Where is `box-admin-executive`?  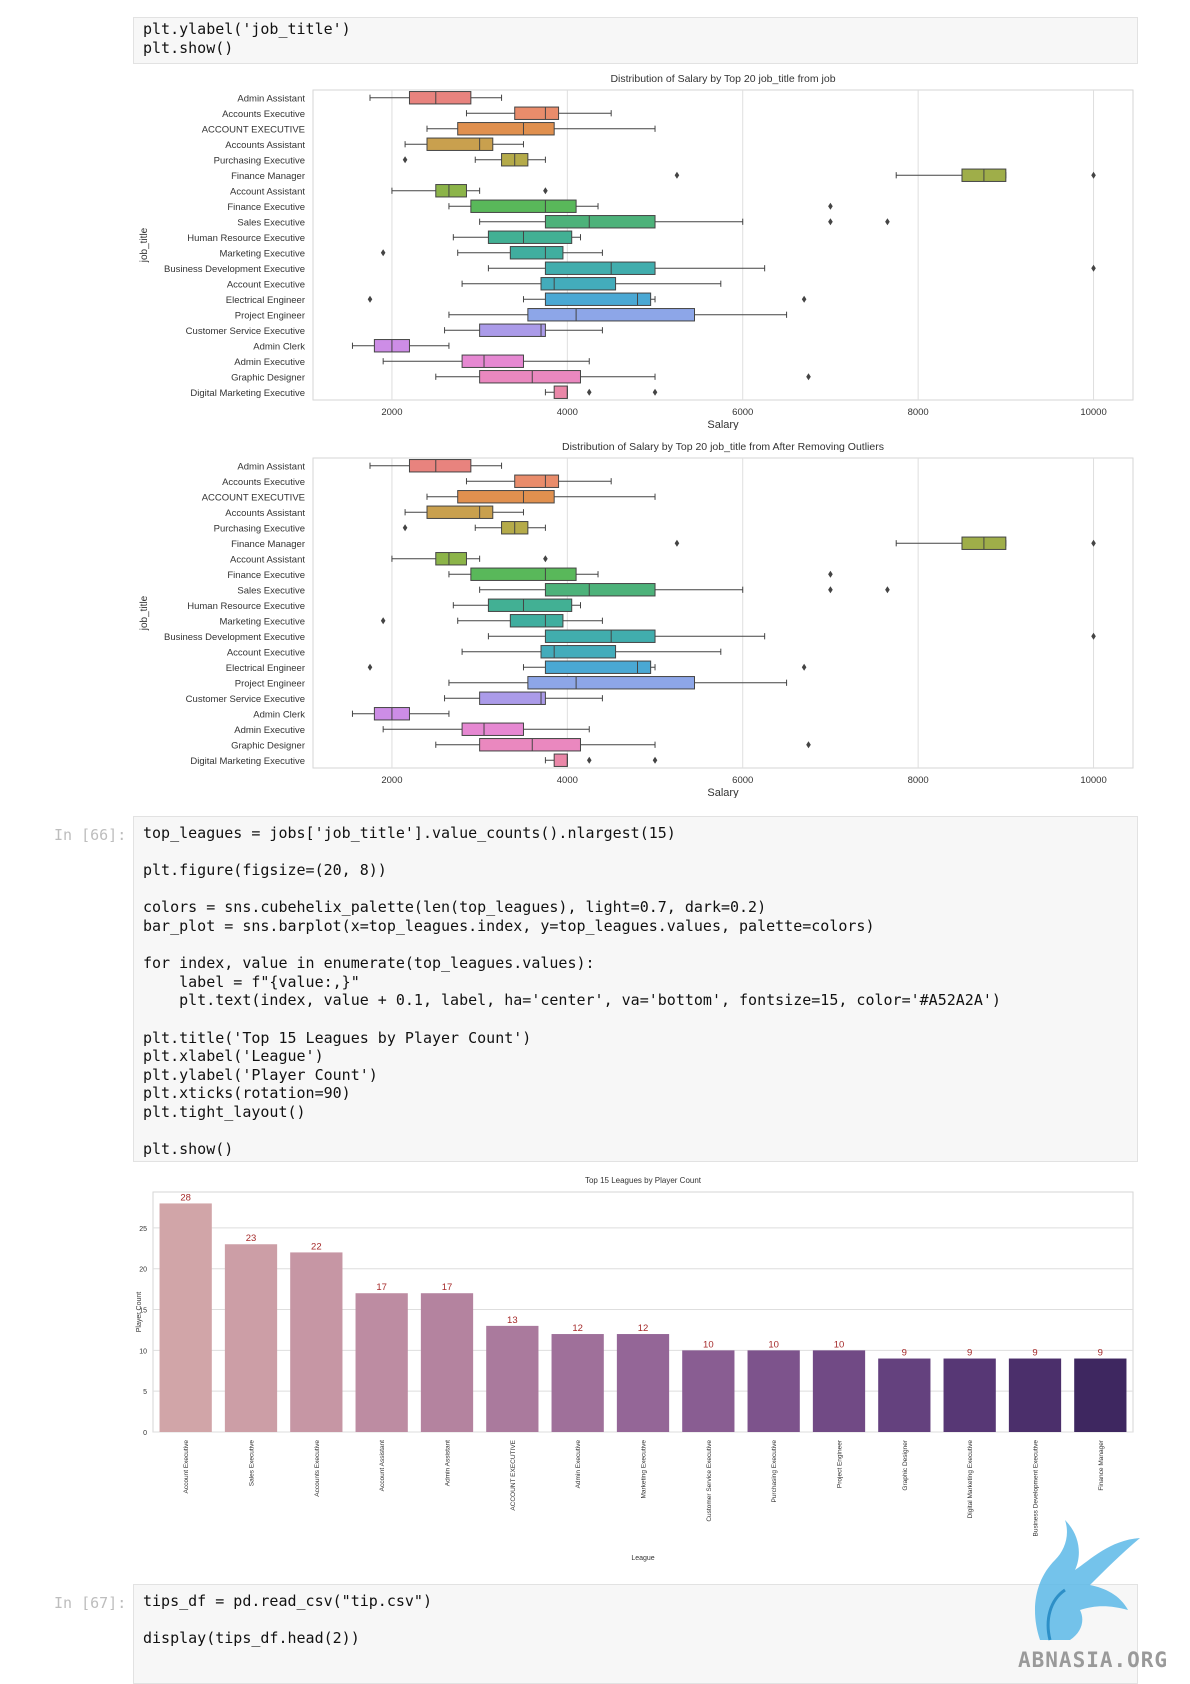 box-admin-executive is located at coordinates (492, 361).